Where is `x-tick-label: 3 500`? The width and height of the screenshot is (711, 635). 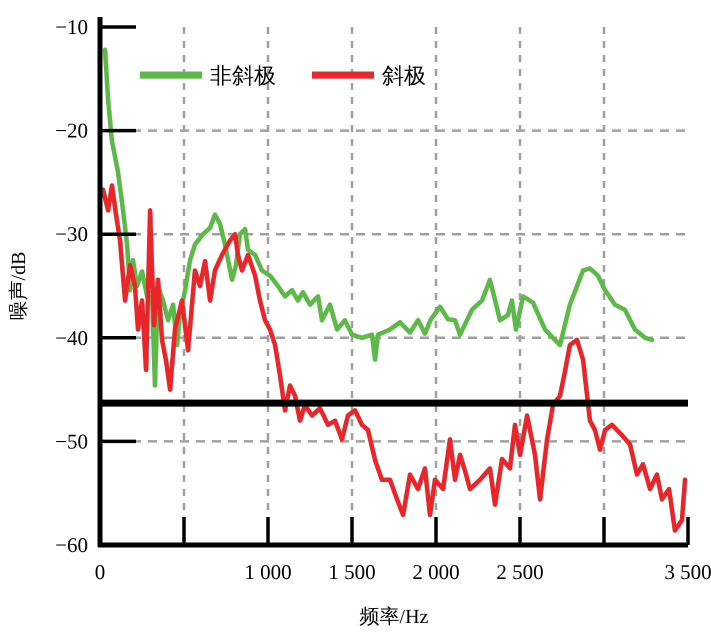 x-tick-label: 3 500 is located at coordinates (687, 572).